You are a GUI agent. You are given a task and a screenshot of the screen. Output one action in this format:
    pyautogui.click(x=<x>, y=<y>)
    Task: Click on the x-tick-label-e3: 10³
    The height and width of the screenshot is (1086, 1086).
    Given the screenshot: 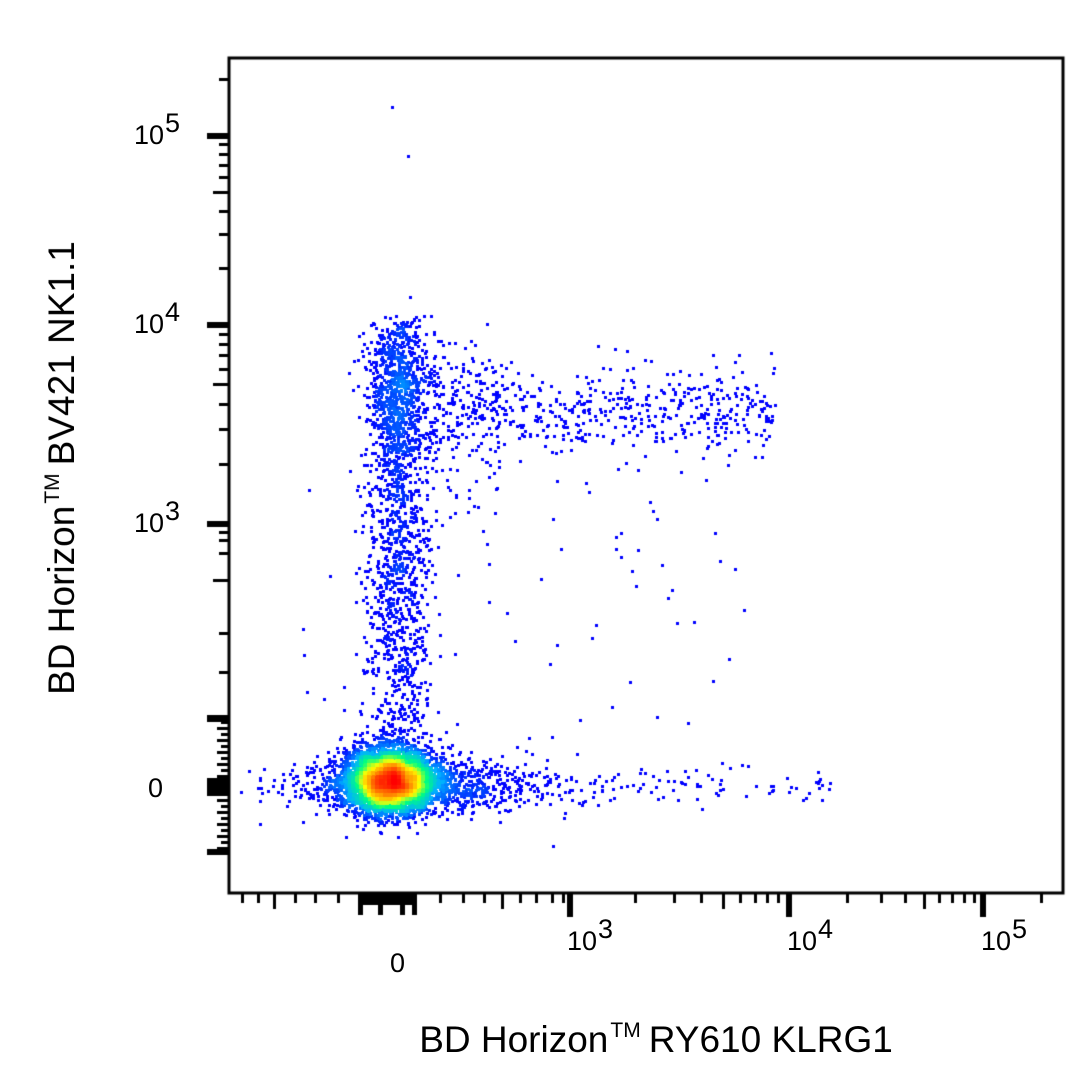 What is the action you would take?
    pyautogui.click(x=590, y=935)
    